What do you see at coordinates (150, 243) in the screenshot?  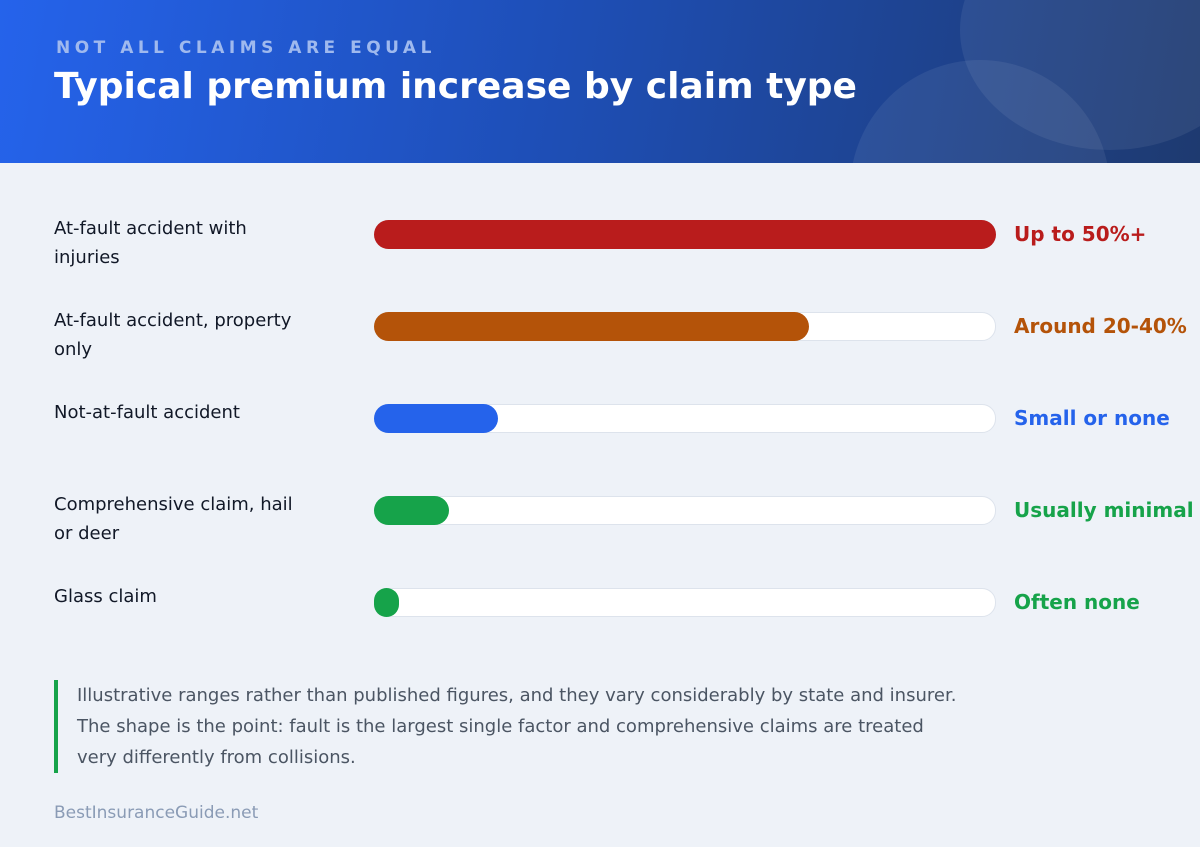 I see `category-label: At-fault accident with injuries` at bounding box center [150, 243].